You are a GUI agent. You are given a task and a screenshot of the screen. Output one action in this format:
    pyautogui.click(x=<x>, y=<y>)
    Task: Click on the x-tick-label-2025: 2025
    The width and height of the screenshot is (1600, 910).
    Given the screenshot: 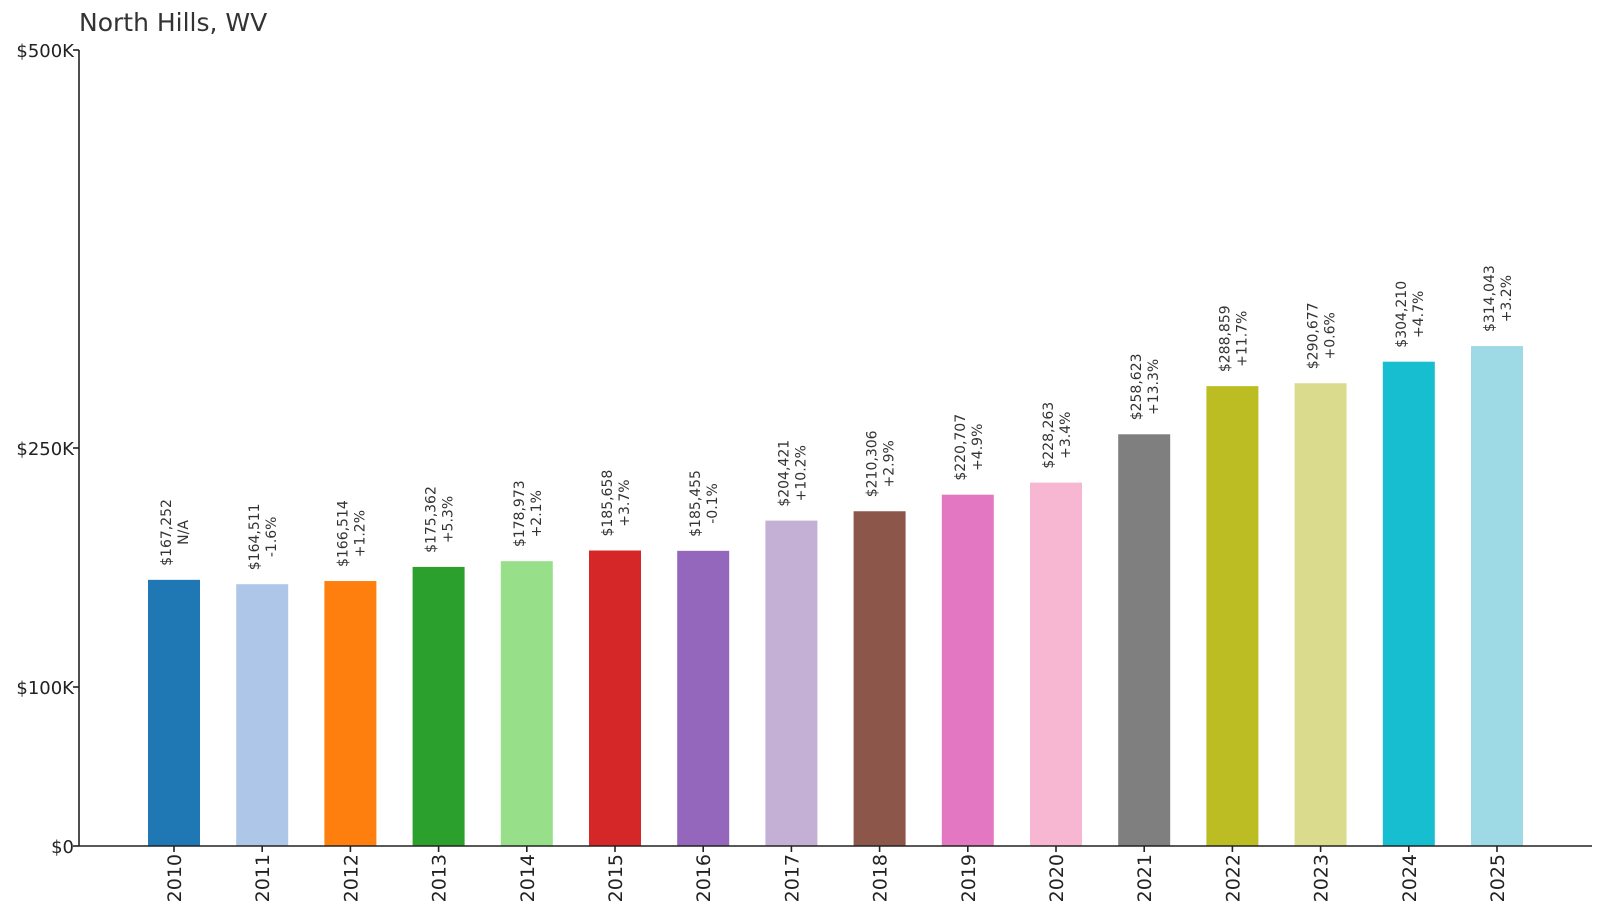 What is the action you would take?
    pyautogui.click(x=1498, y=878)
    